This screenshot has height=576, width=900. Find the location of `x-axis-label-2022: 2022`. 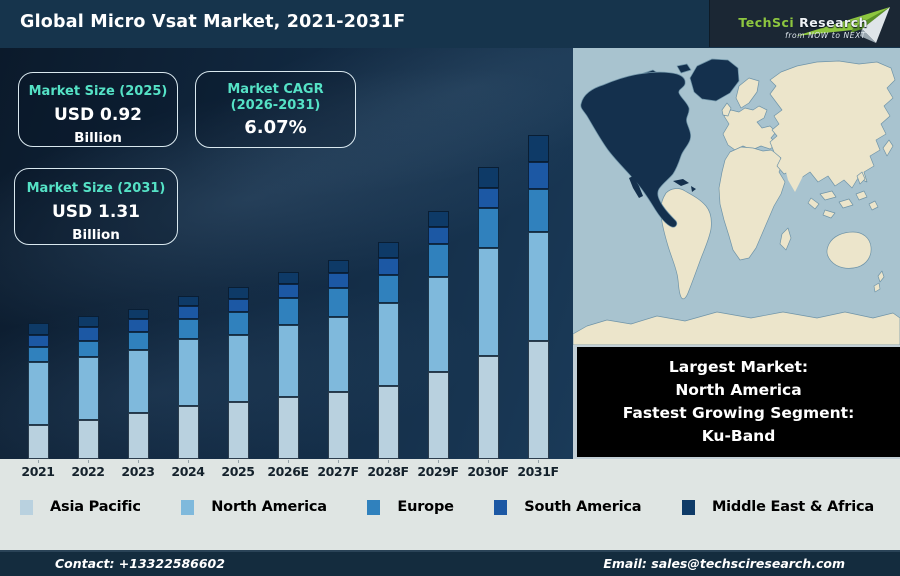

x-axis-label-2022: 2022 is located at coordinates (88, 469).